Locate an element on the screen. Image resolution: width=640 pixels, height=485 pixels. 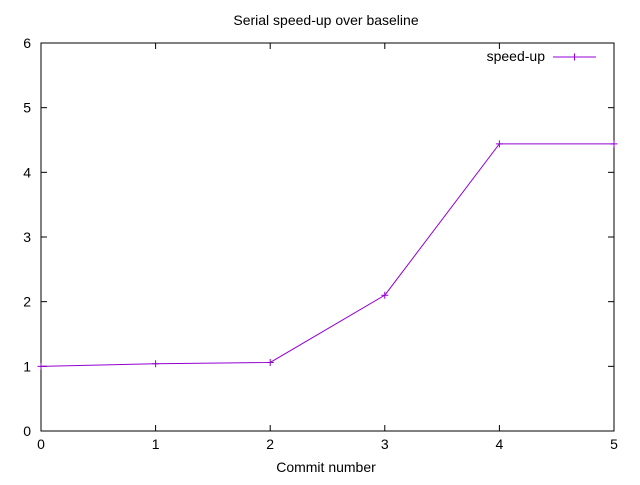
x-axis-label: Commit number is located at coordinates (326, 467).